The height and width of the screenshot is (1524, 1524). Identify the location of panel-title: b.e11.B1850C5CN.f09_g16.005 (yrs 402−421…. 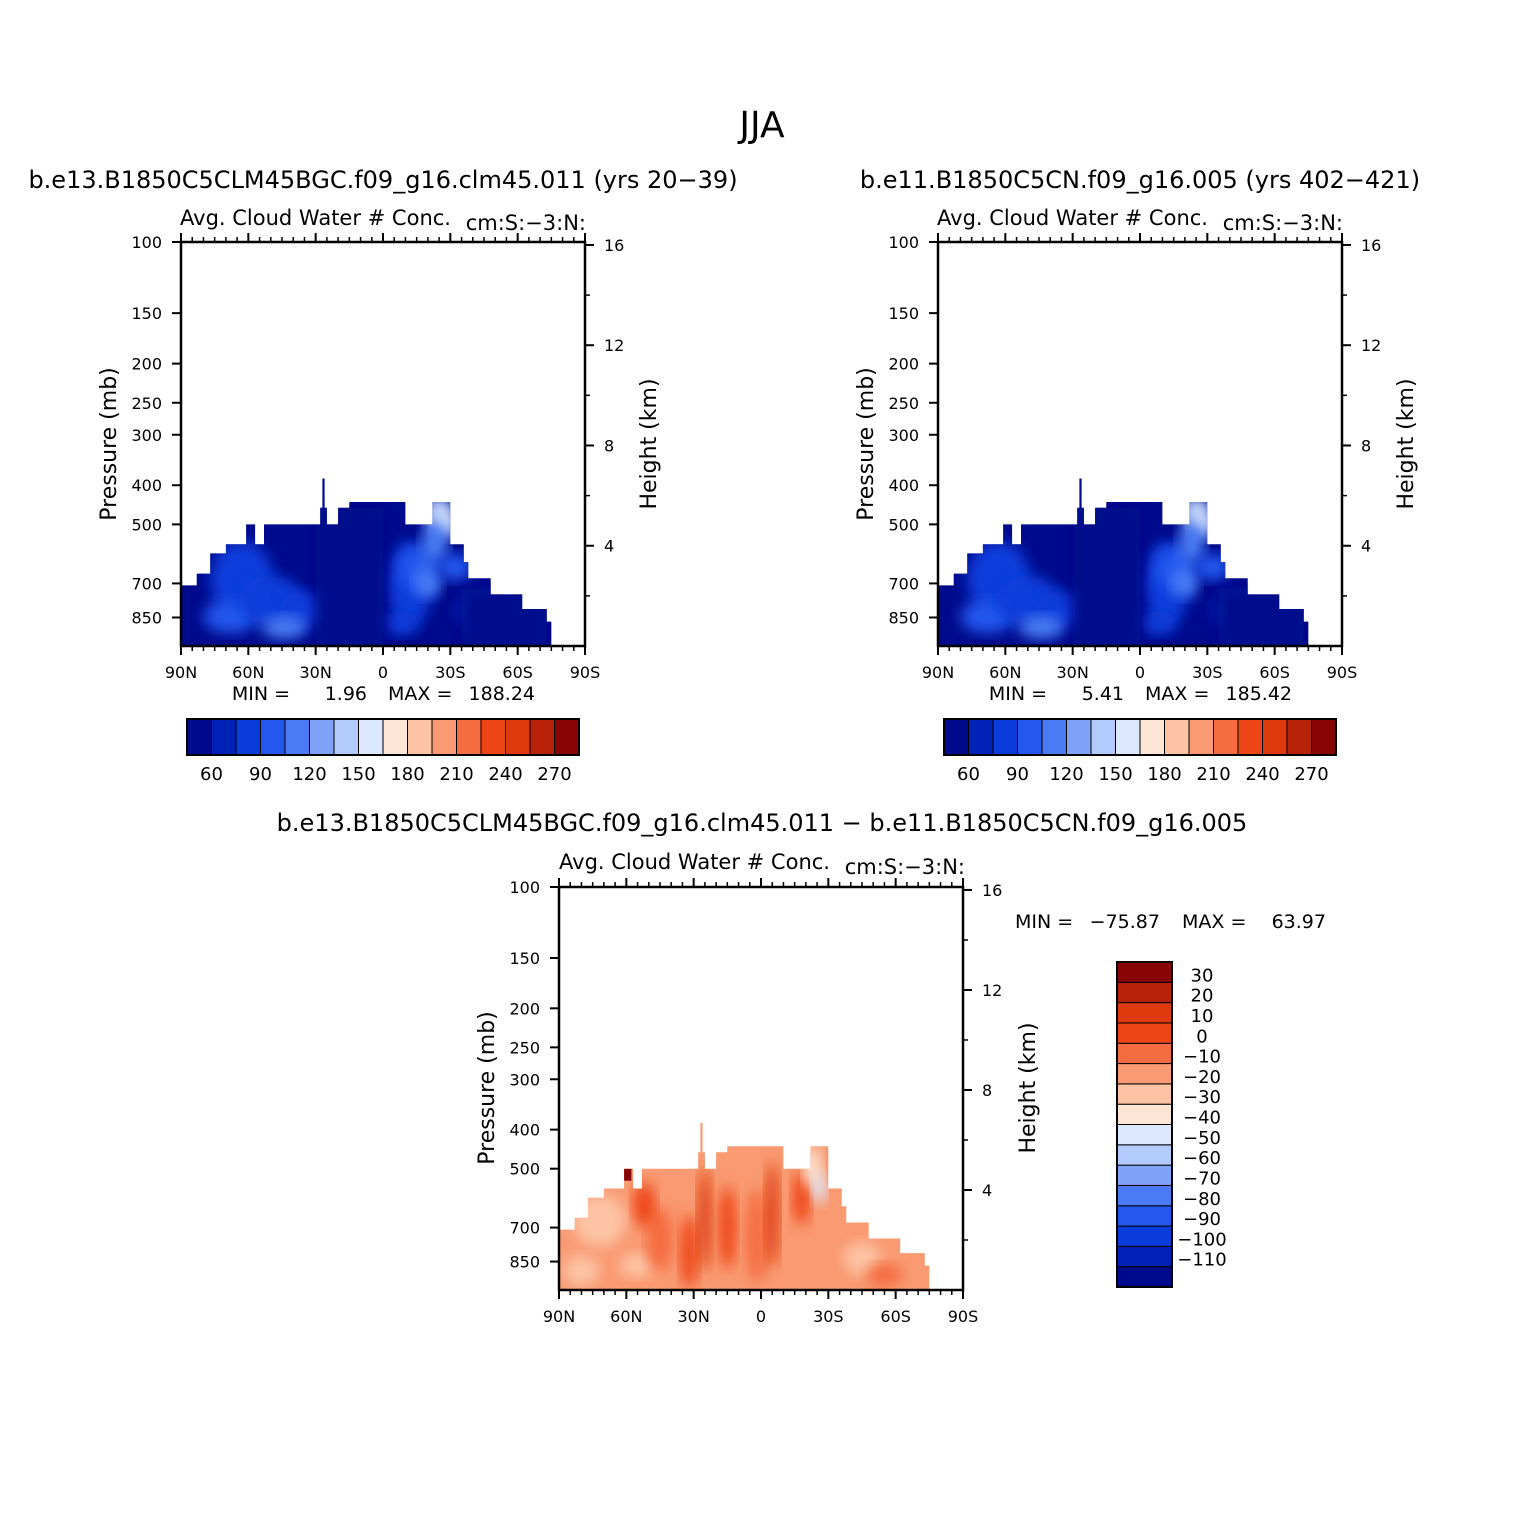
(1140, 180).